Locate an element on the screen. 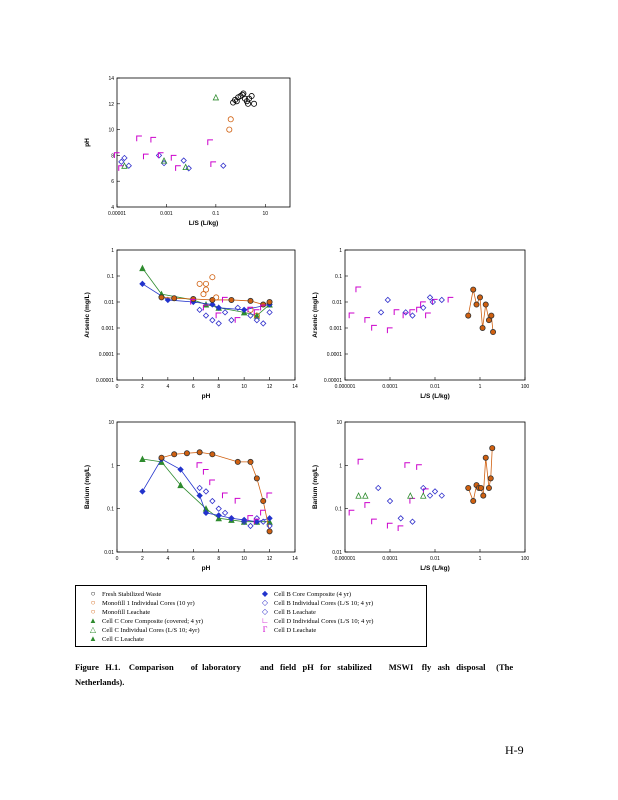  y-axis-label: Barium (mg/L) is located at coordinates (315, 487).